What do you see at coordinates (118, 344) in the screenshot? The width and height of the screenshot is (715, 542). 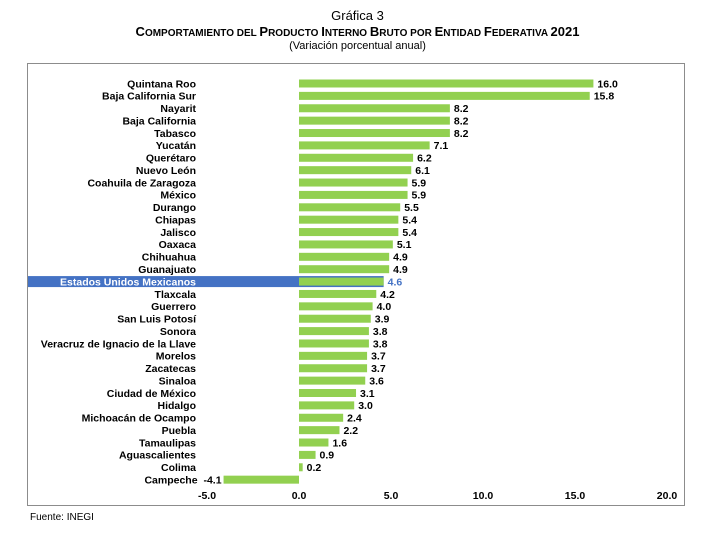 I see `category-label: Veracruz de Ignacio de la Llave` at bounding box center [118, 344].